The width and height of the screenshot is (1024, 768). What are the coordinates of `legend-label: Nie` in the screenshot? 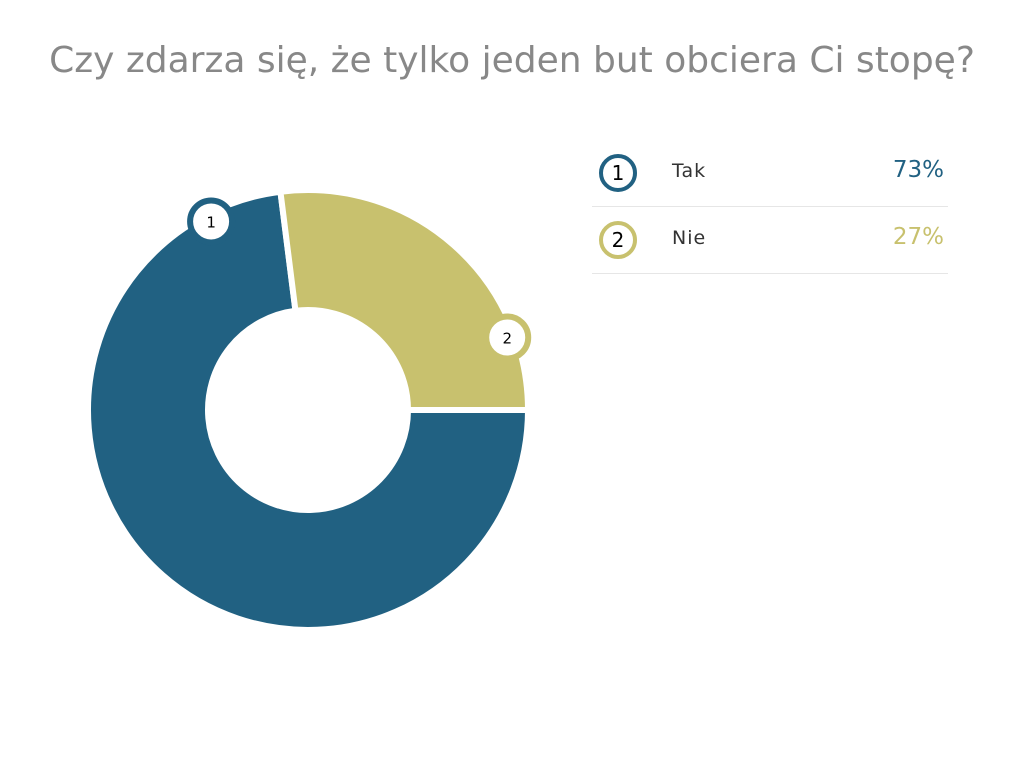 It's located at (689, 238).